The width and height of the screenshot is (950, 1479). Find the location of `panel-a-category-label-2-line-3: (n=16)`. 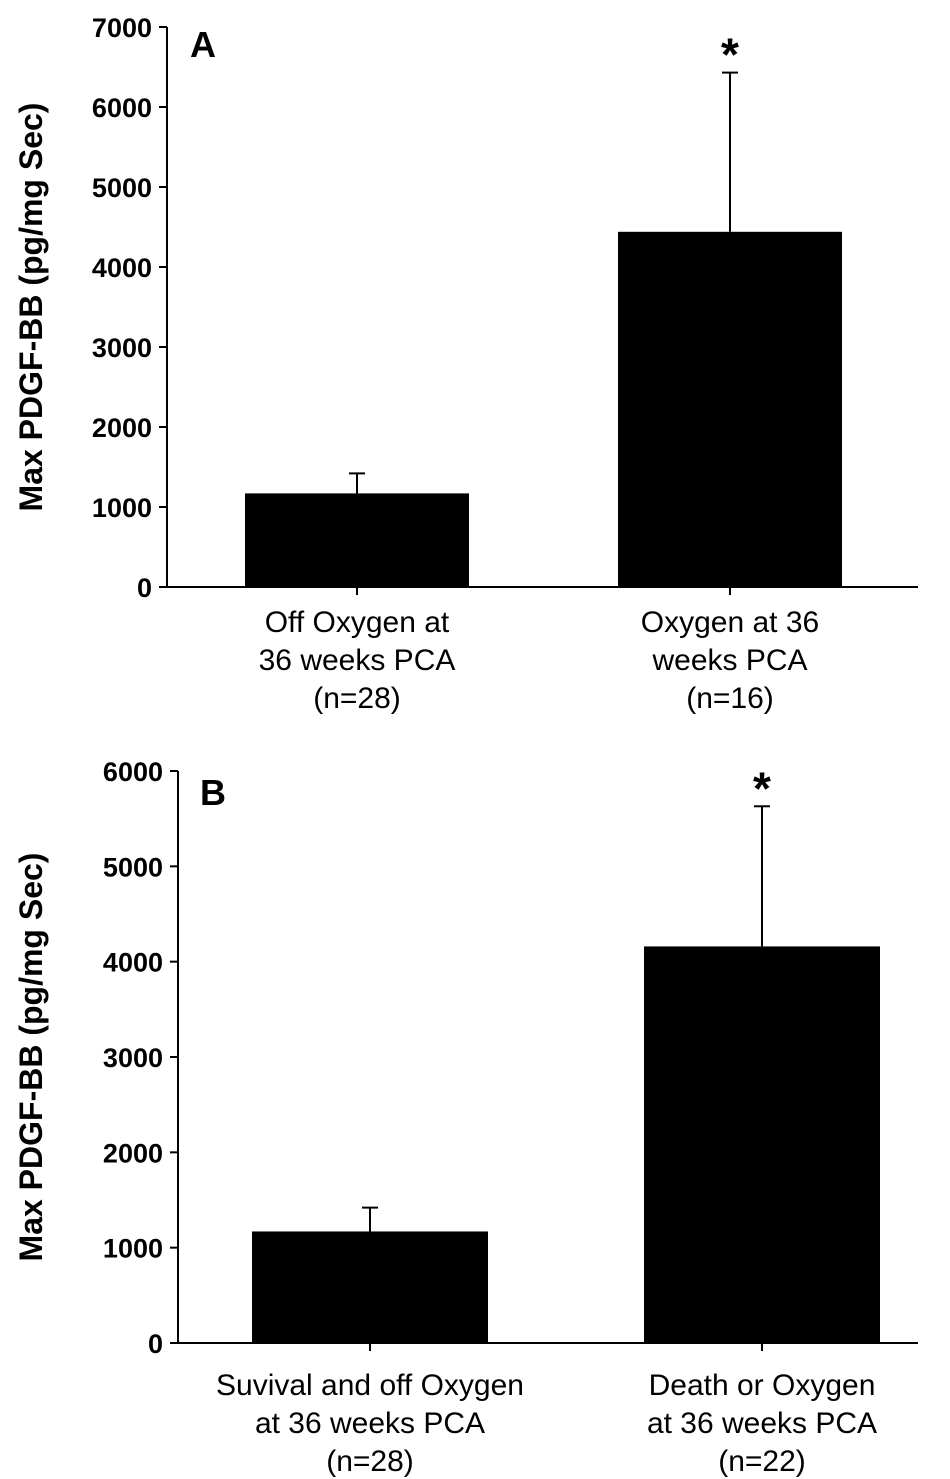

panel-a-category-label-2-line-3: (n=16) is located at coordinates (730, 698).